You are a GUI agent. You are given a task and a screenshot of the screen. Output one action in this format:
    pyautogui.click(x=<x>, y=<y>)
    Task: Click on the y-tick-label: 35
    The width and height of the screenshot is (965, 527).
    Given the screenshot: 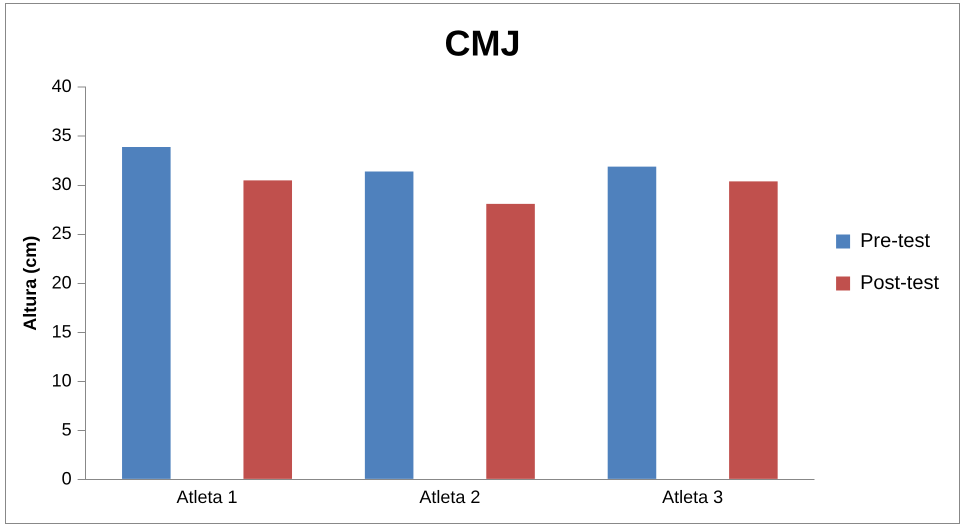 What is the action you would take?
    pyautogui.click(x=62, y=135)
    